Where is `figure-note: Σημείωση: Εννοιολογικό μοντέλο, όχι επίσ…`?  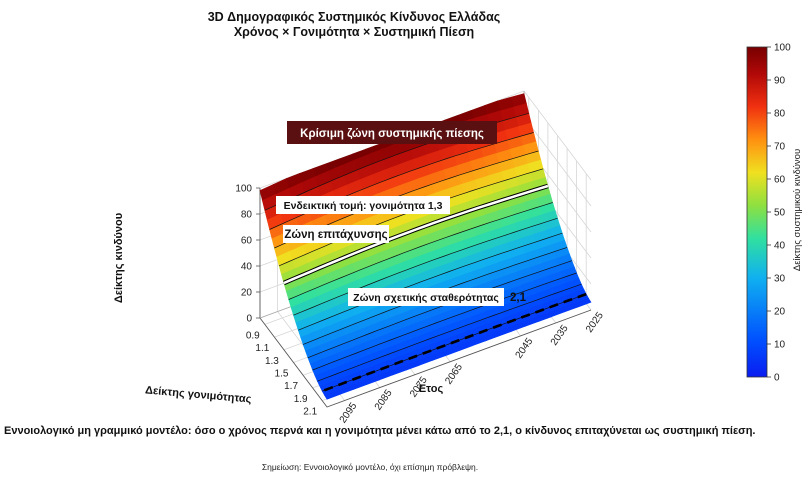 figure-note: Σημείωση: Εννοιολογικό μοντέλο, όχι επίσ… is located at coordinates (370, 467).